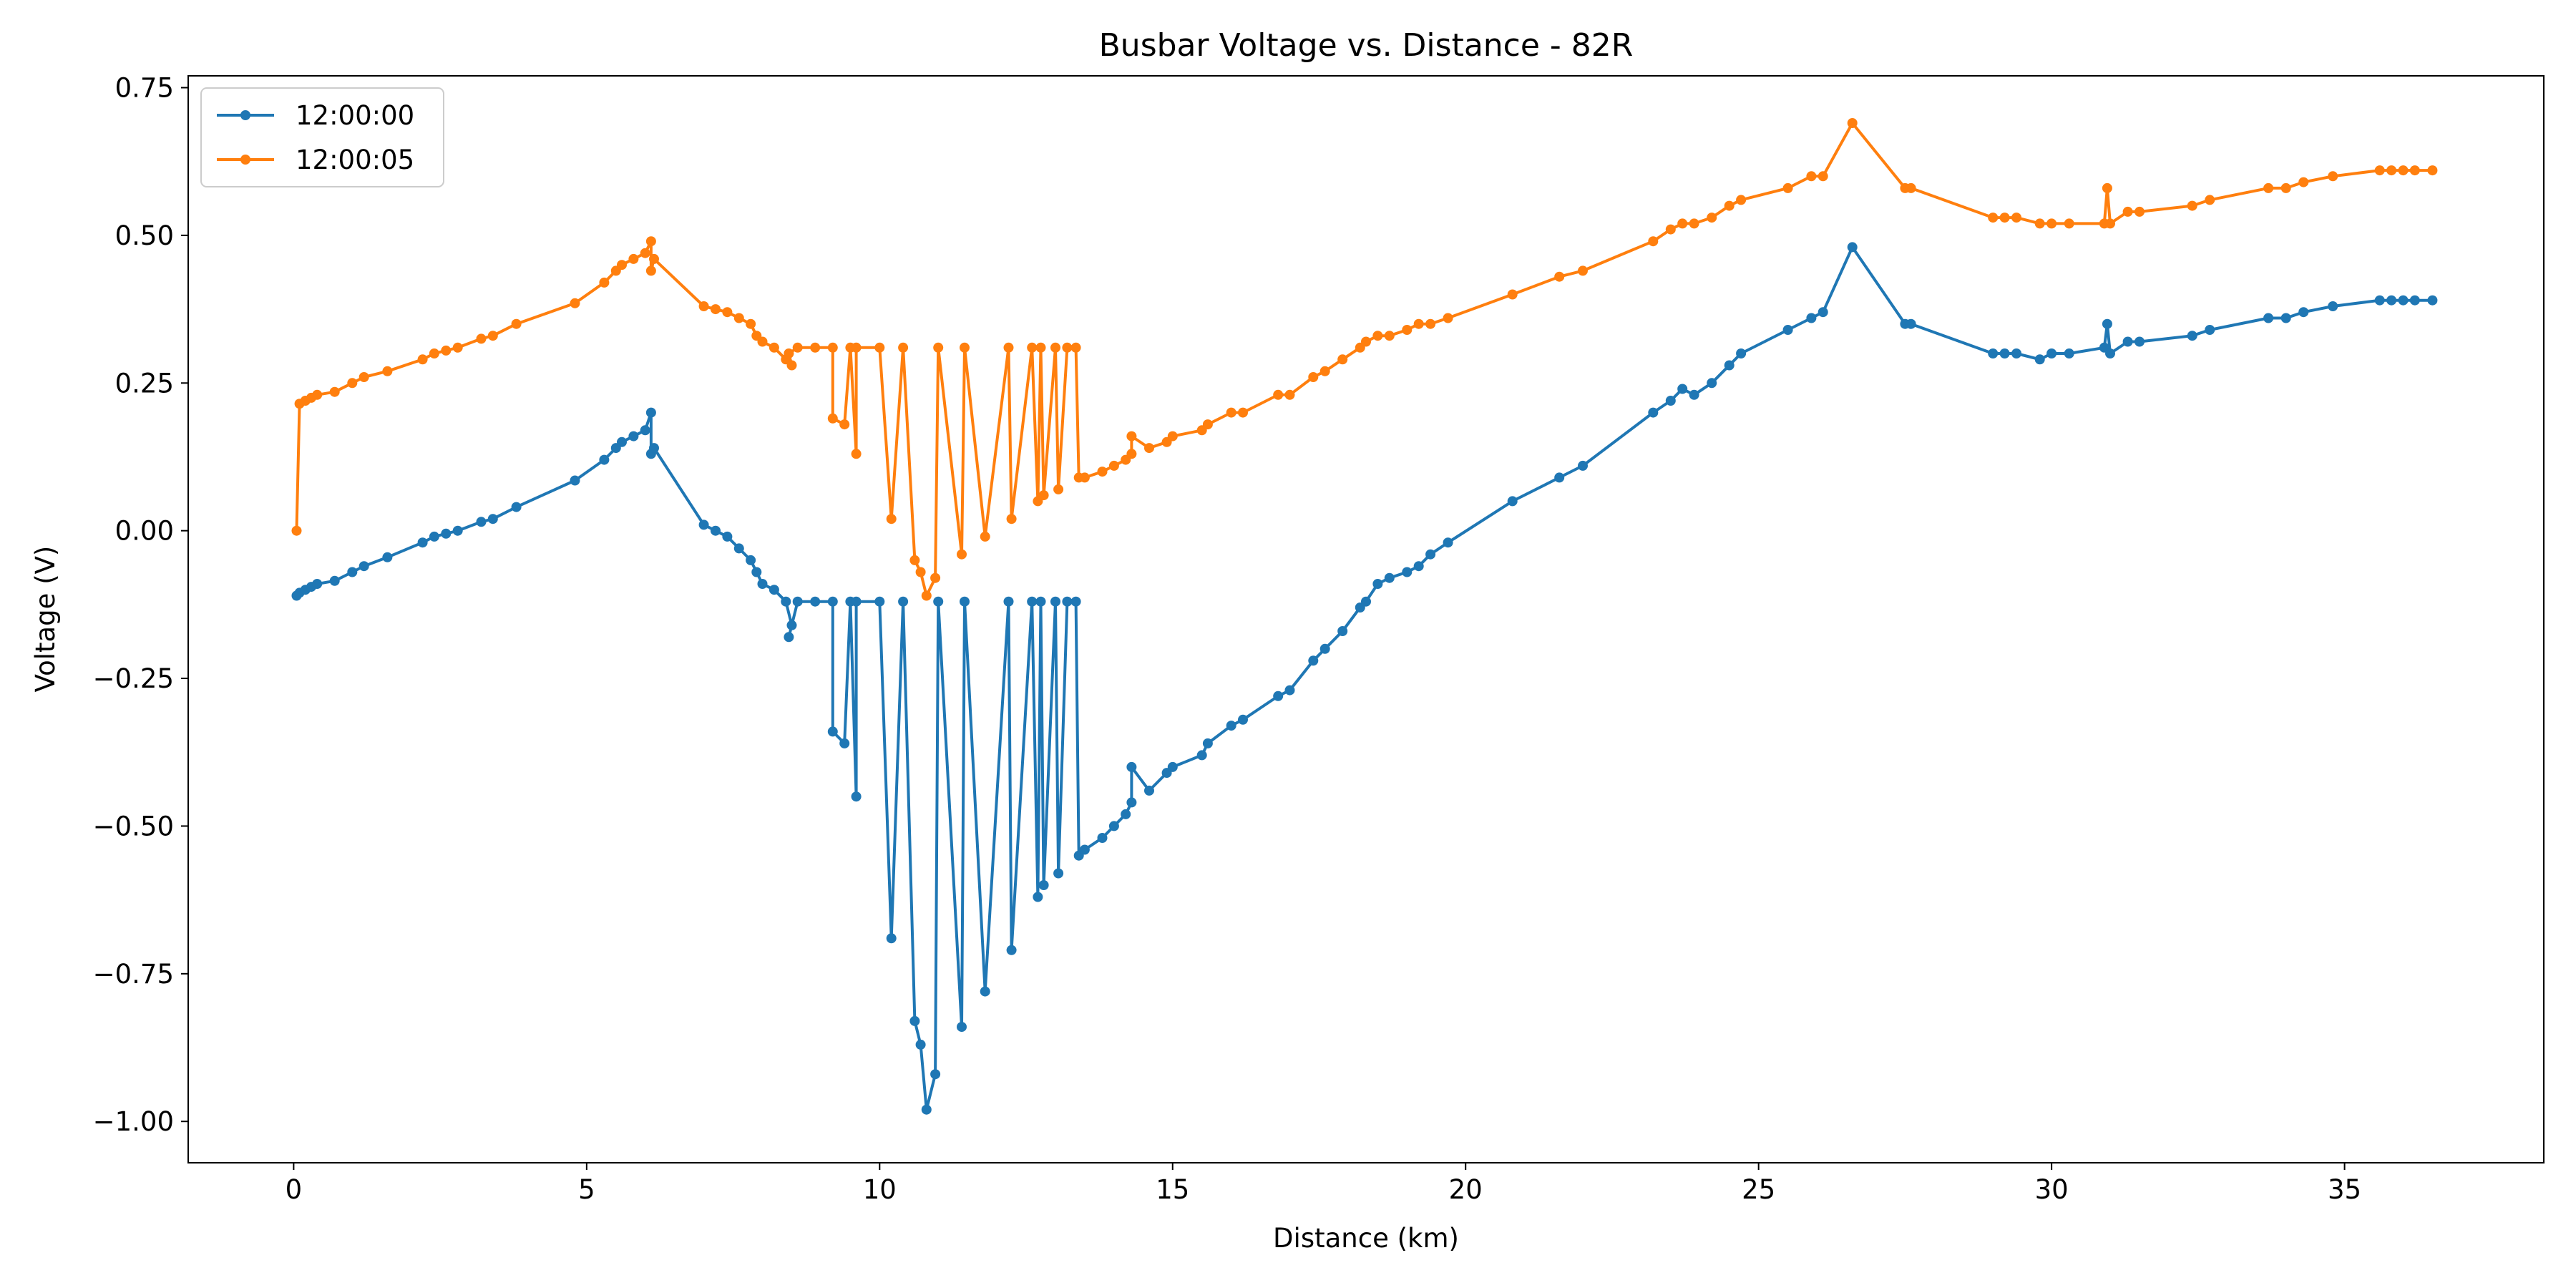 This screenshot has width=2576, height=1288. I want to click on x-tick-label: 0, so click(294, 1189).